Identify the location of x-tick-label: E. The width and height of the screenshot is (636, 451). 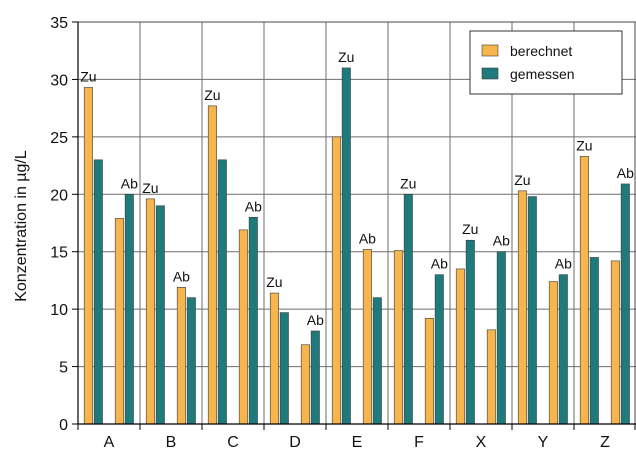
(357, 442).